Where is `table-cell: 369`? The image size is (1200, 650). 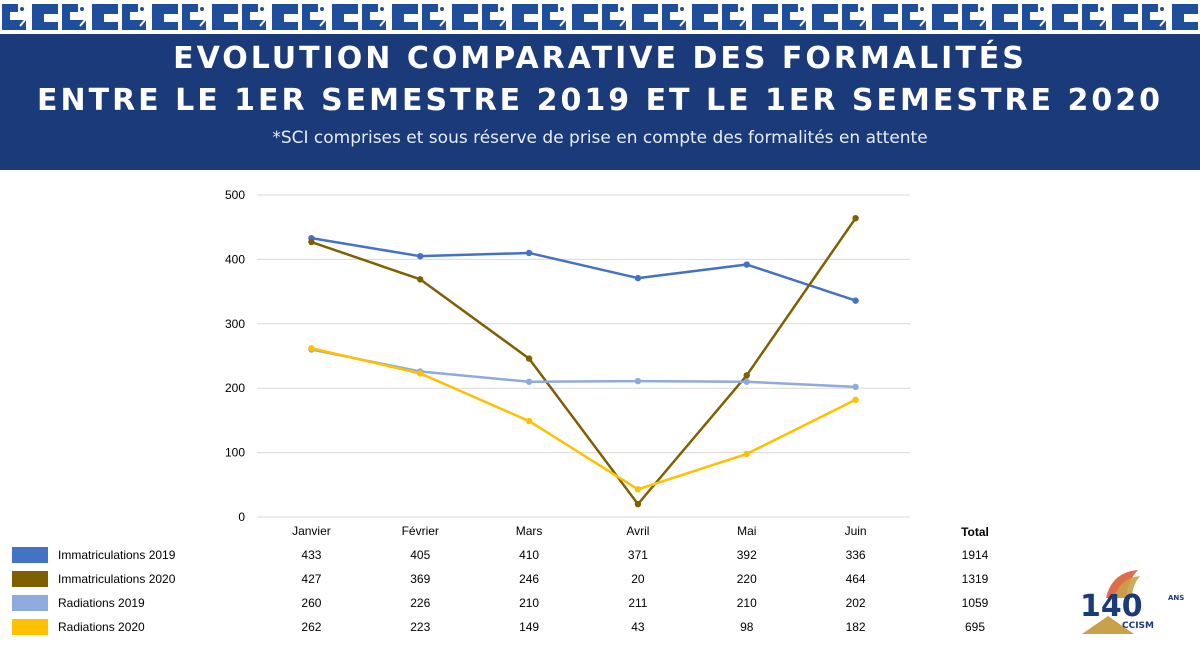 table-cell: 369 is located at coordinates (420, 579).